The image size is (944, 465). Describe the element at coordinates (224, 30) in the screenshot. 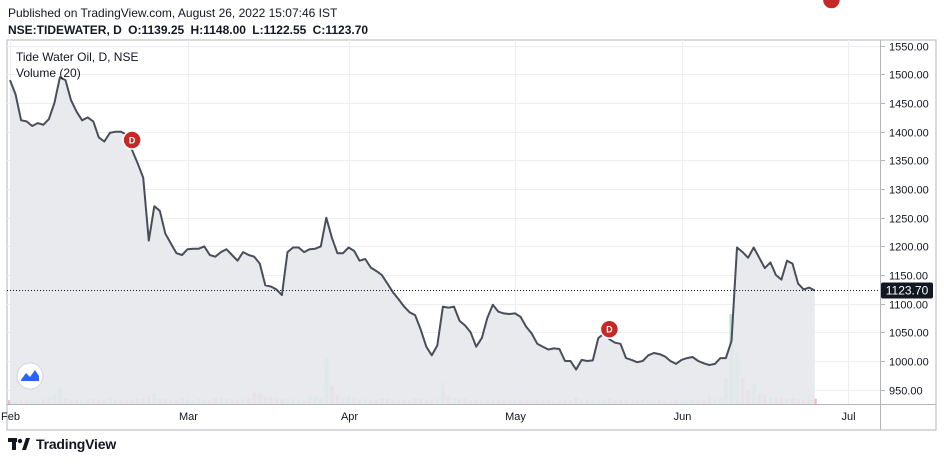

I see `high-value: 1148.00` at that location.